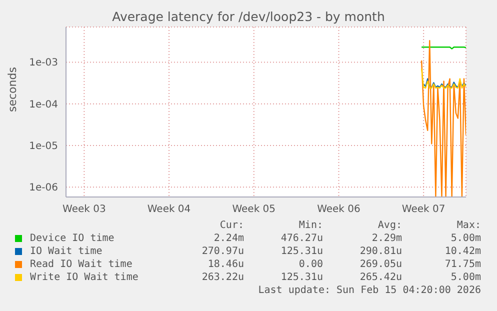  What do you see at coordinates (84, 210) in the screenshot?
I see `x-tick-label: Week 03` at bounding box center [84, 210].